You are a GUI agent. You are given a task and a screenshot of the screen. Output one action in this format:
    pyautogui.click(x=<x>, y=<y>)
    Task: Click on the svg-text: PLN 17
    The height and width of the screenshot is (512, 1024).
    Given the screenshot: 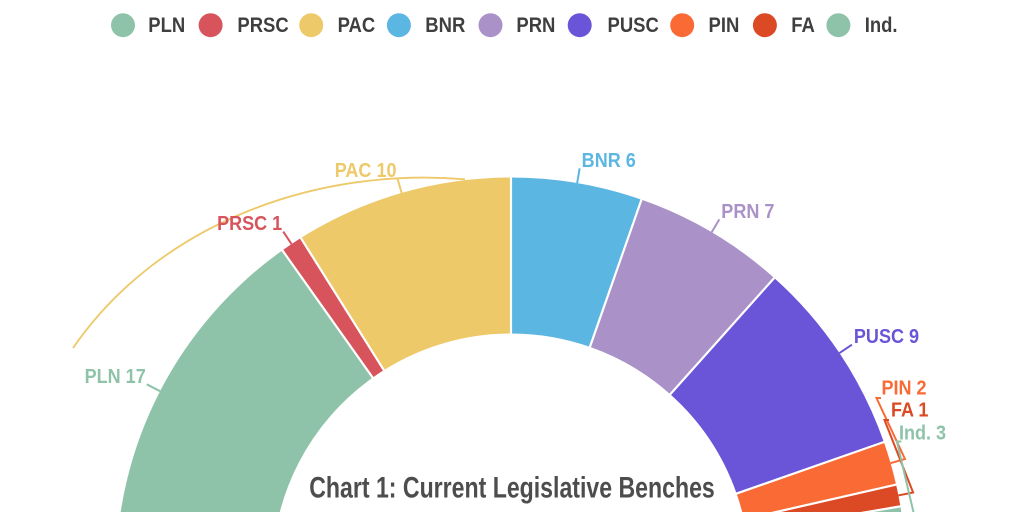 What is the action you would take?
    pyautogui.click(x=115, y=377)
    